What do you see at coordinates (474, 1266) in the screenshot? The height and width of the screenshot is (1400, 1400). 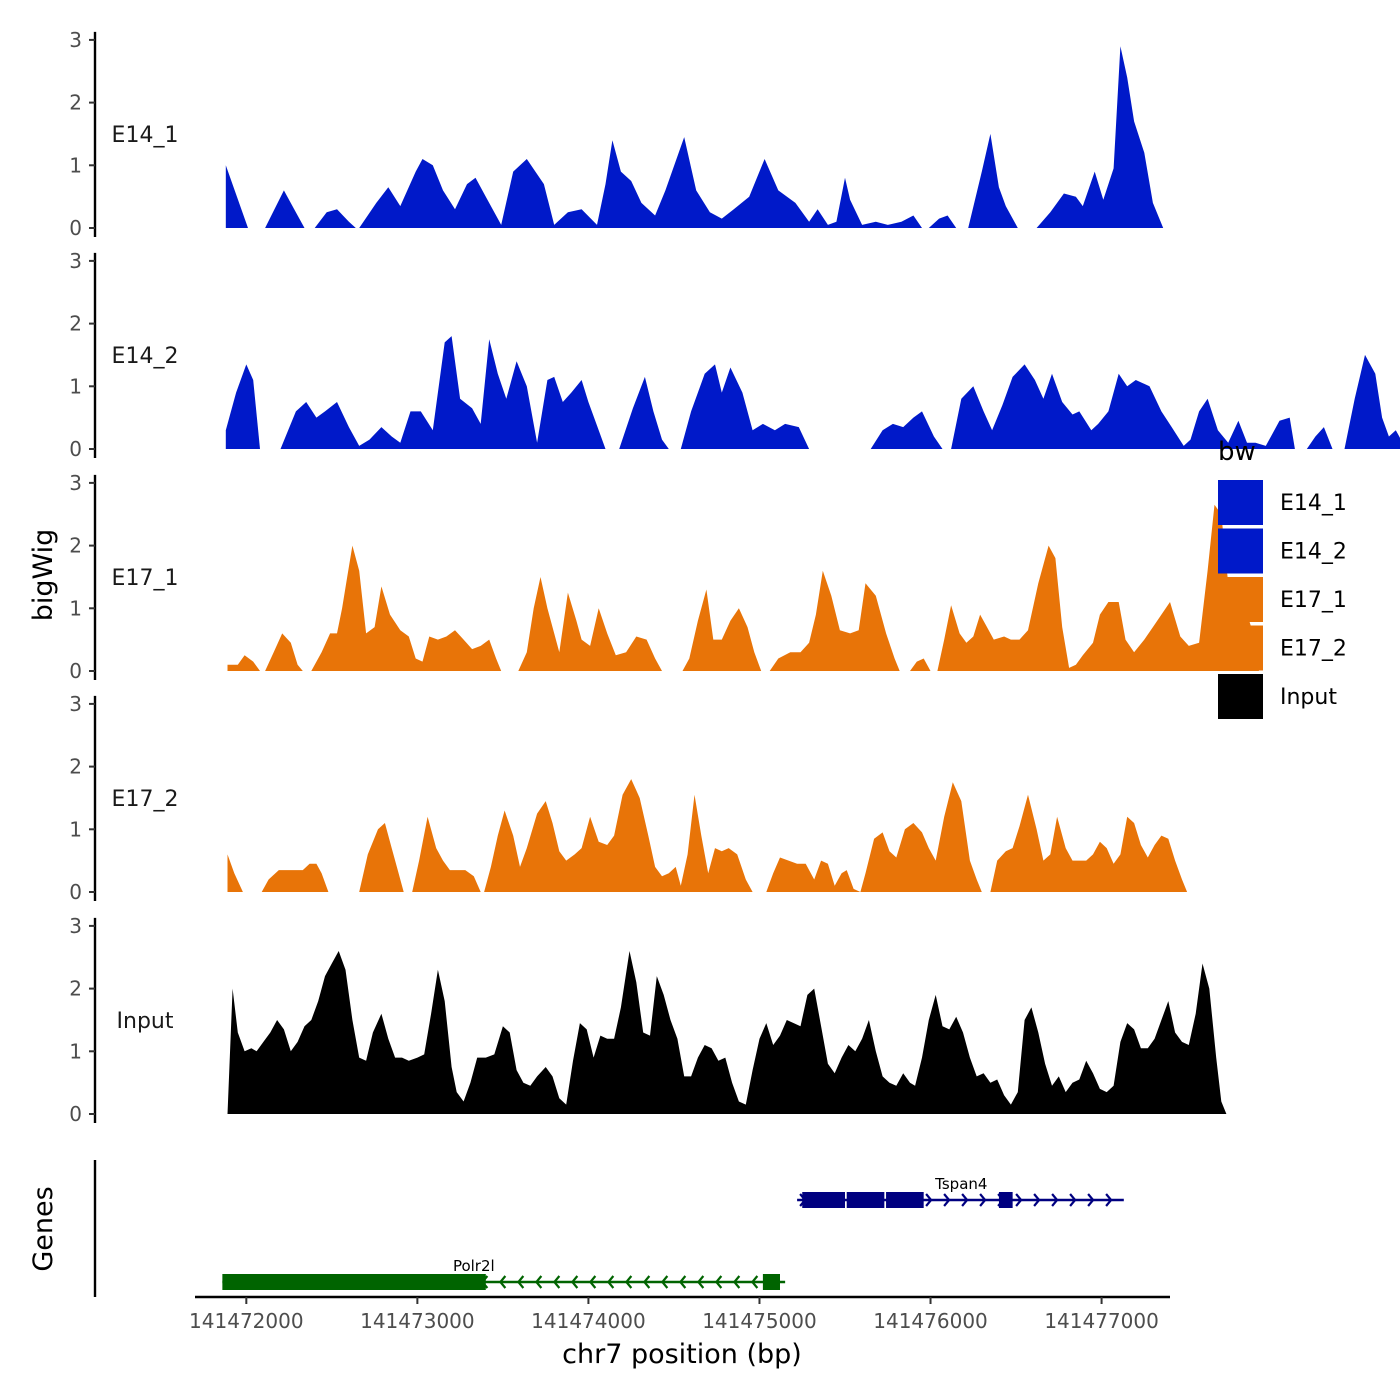 I see `gene-label-polr2l: Polr2l` at bounding box center [474, 1266].